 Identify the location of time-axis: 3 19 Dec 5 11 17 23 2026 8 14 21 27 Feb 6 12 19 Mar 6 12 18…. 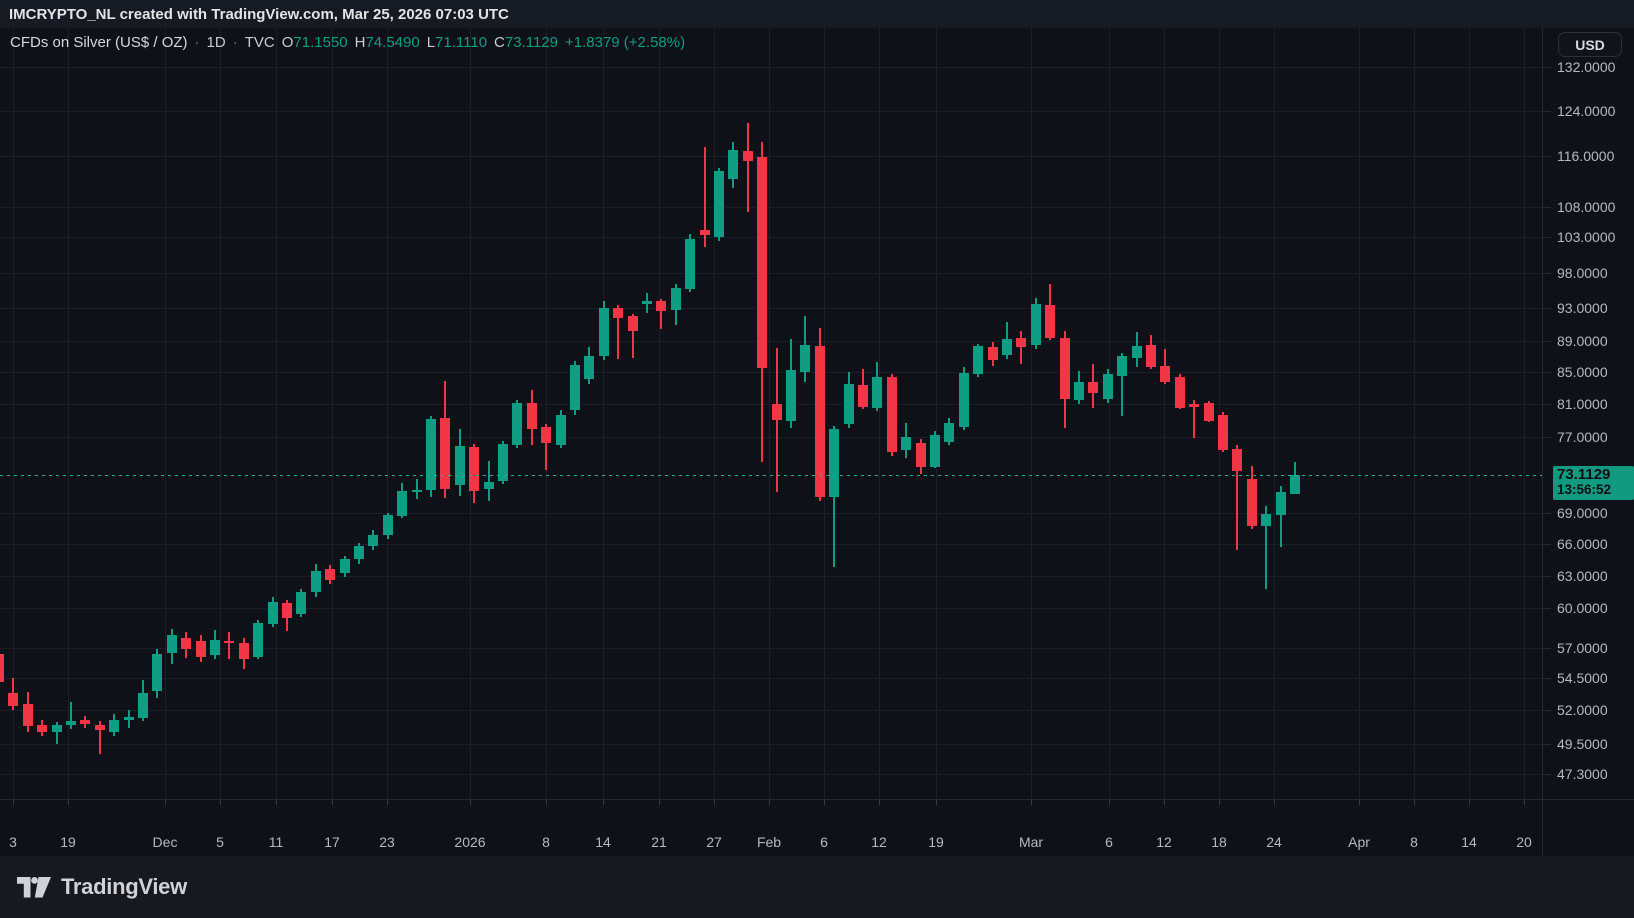
(817, 827).